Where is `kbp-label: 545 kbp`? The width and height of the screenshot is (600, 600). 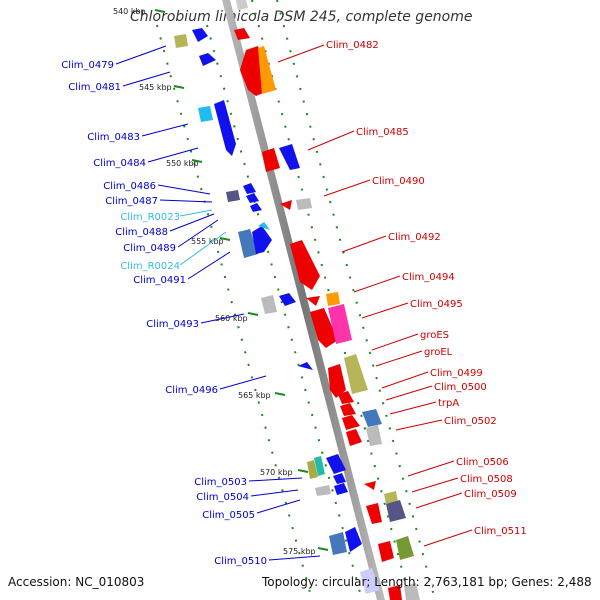
kbp-label: 545 kbp is located at coordinates (155, 87).